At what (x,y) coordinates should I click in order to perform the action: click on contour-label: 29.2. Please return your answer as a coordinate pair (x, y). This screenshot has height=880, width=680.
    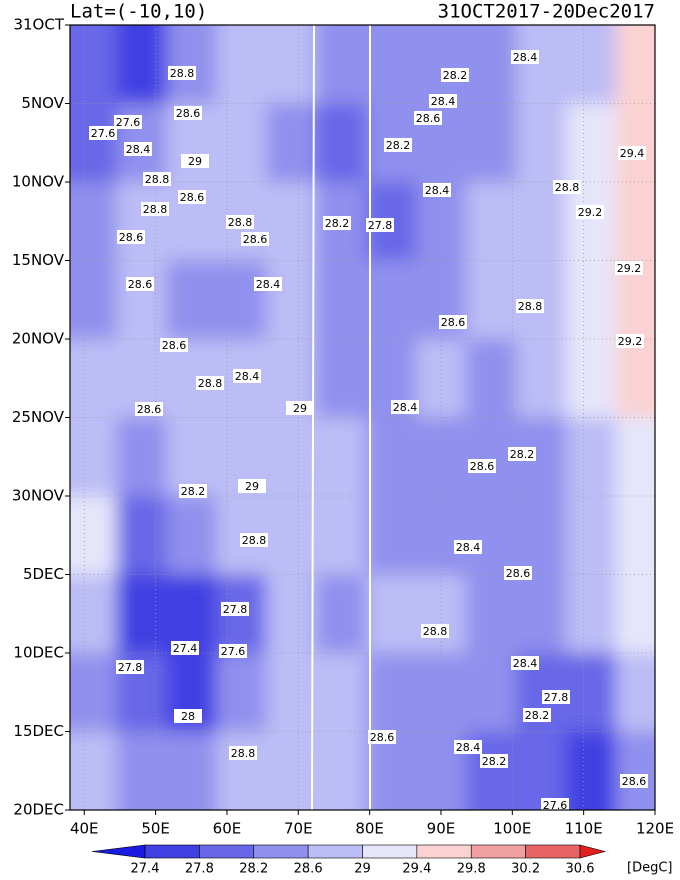
    Looking at the image, I should click on (629, 268).